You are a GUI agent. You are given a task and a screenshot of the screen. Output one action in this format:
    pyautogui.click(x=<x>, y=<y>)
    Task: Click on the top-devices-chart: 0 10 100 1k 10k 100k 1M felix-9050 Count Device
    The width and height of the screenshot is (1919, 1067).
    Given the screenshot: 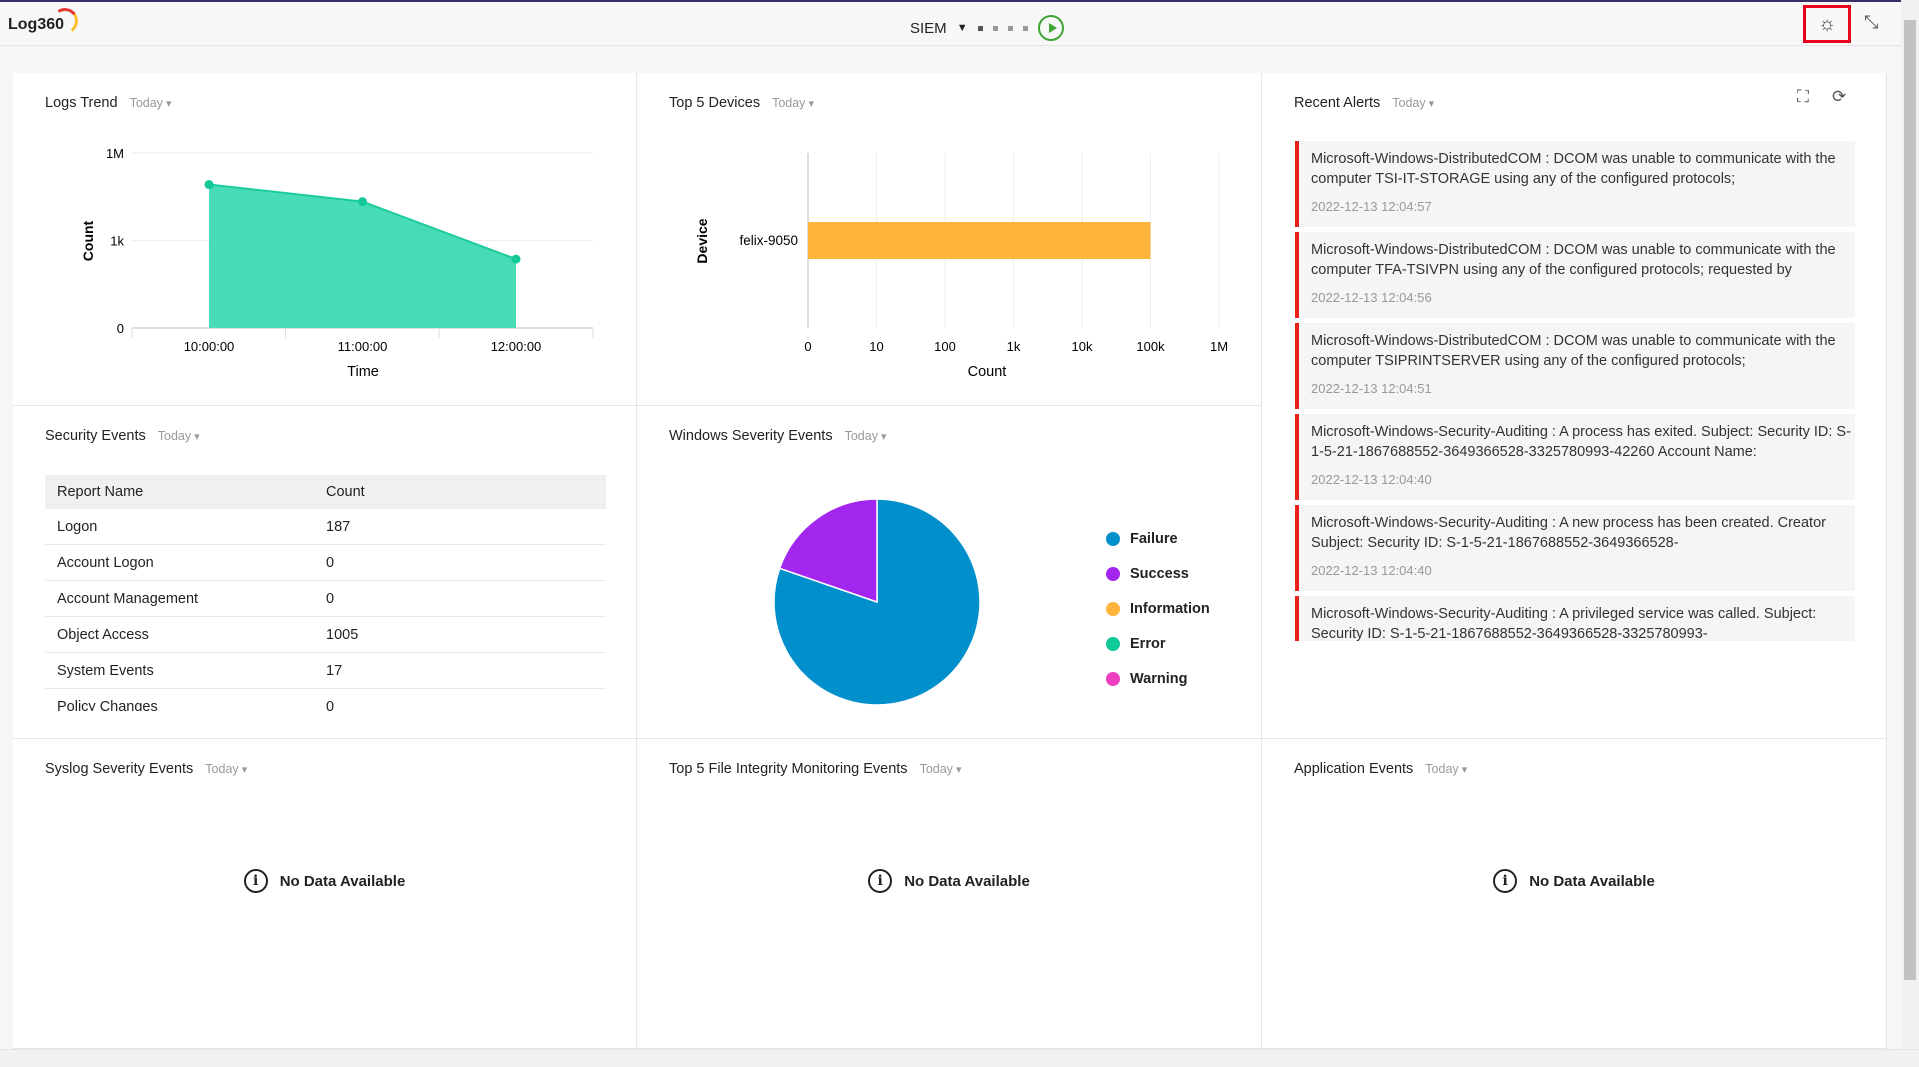 What is the action you would take?
    pyautogui.click(x=961, y=266)
    